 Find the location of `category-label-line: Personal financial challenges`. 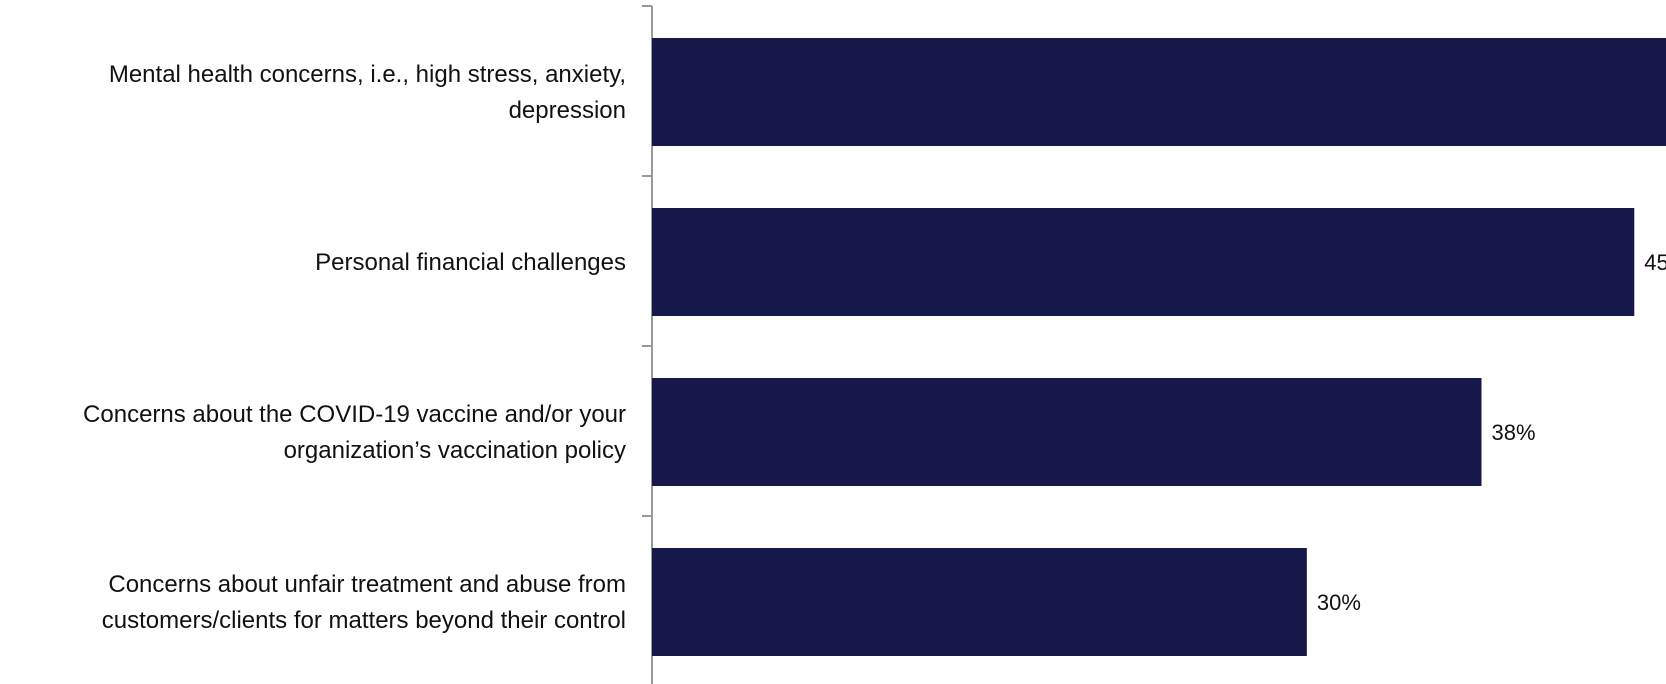

category-label-line: Personal financial challenges is located at coordinates (470, 262).